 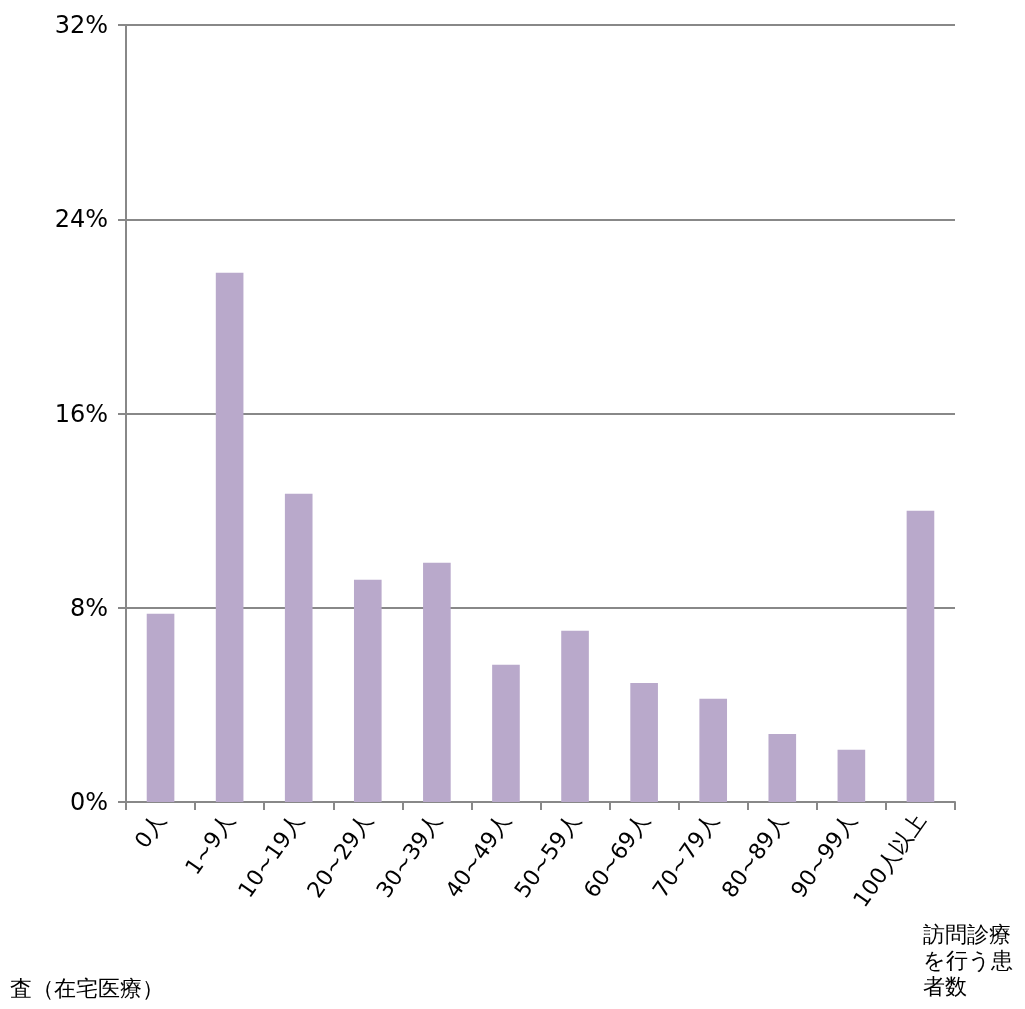 I want to click on x-tick-label: 0人, so click(x=150, y=830).